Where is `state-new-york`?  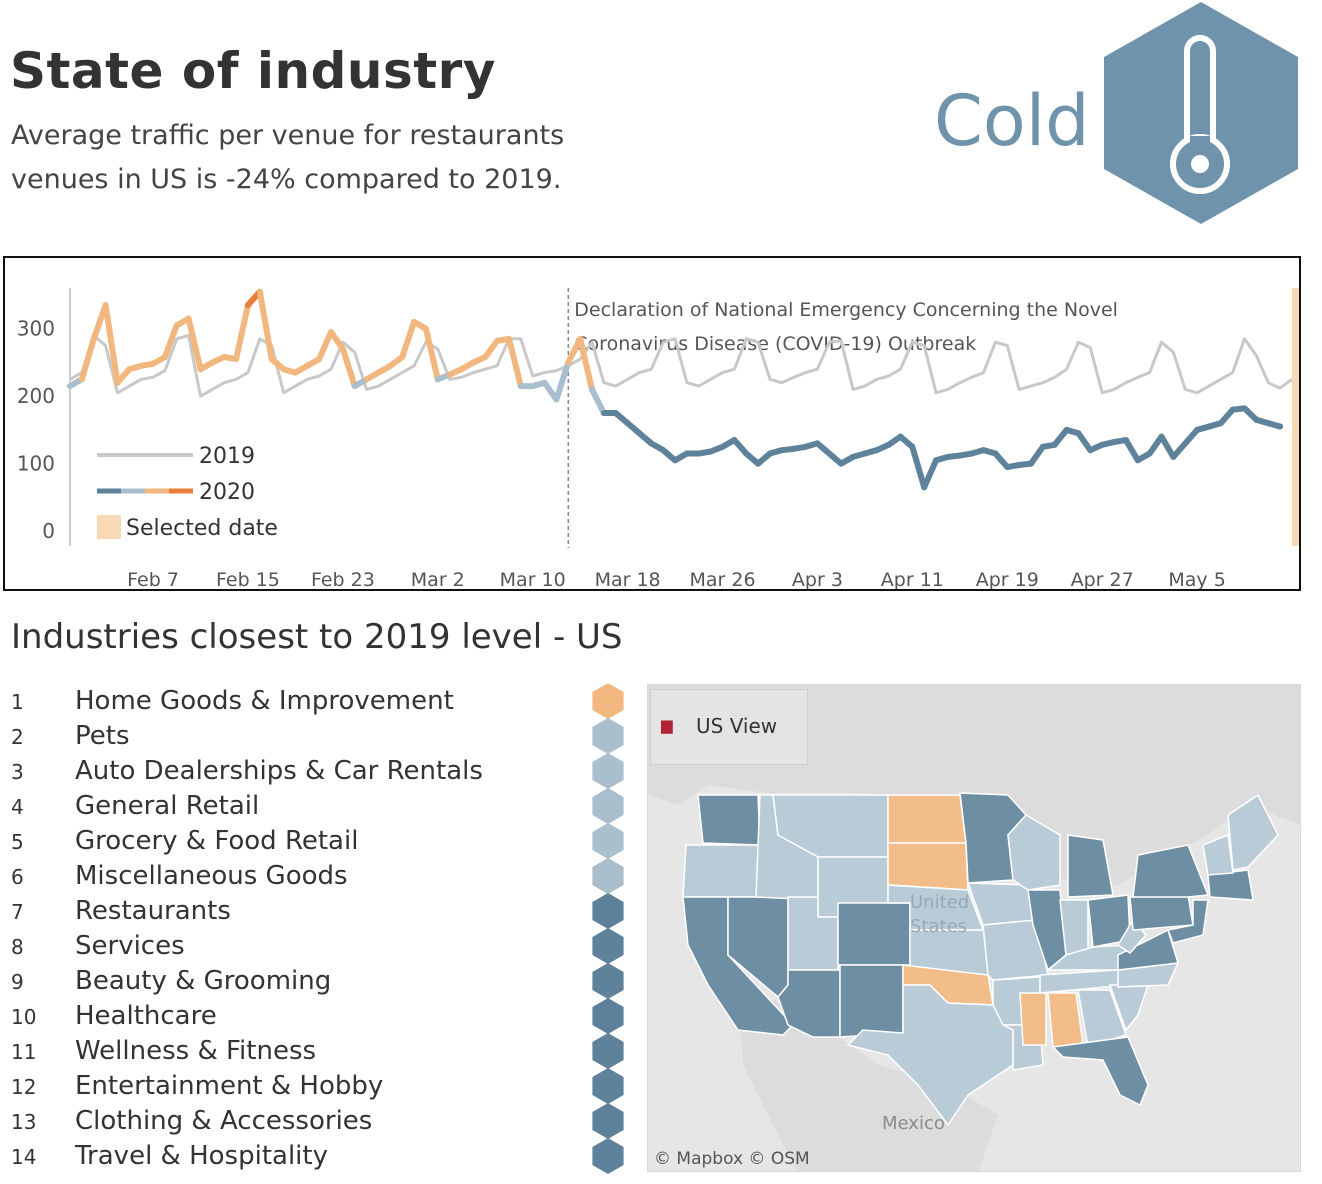 state-new-york is located at coordinates (1171, 871).